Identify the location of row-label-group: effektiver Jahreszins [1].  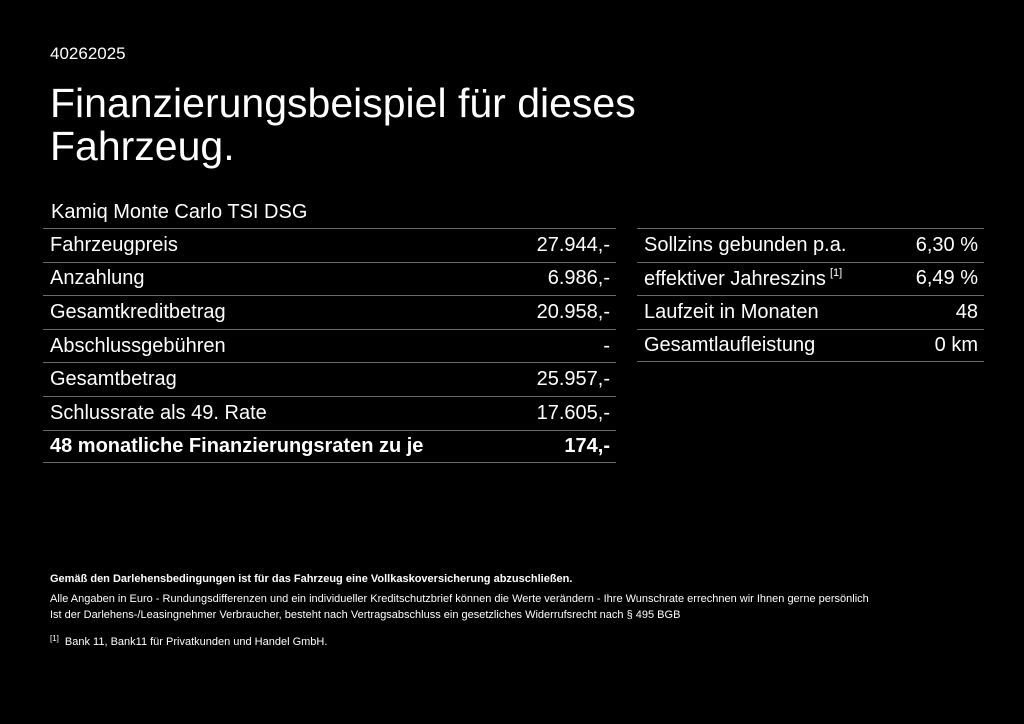
(743, 279).